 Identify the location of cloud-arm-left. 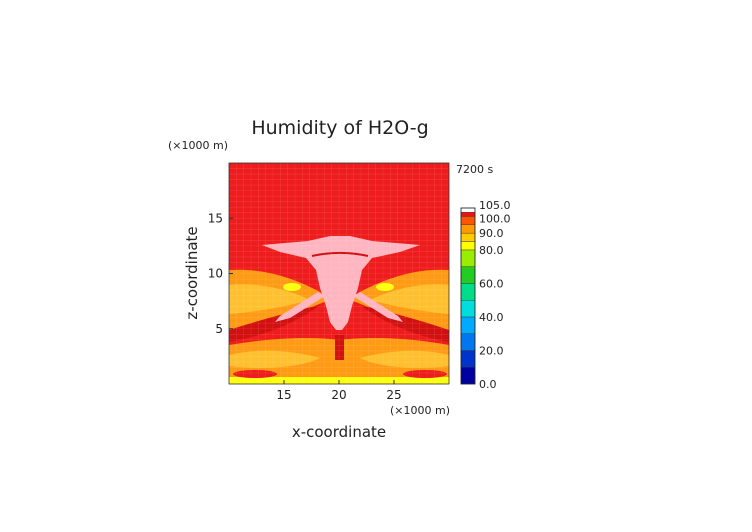
(300, 307).